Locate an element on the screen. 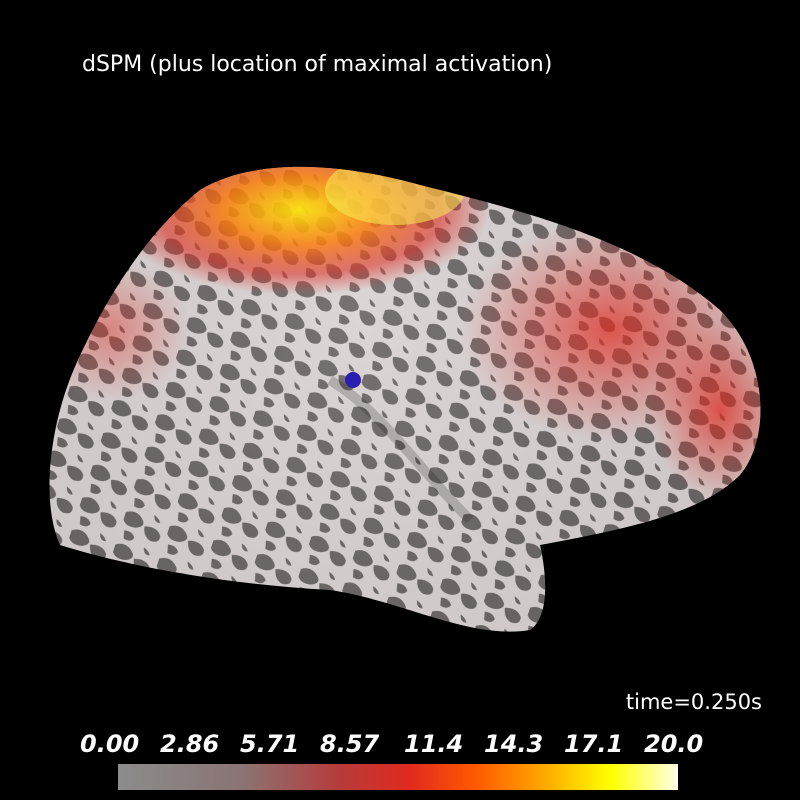 This screenshot has width=800, height=800. time-label: time=0.250s is located at coordinates (693, 702).